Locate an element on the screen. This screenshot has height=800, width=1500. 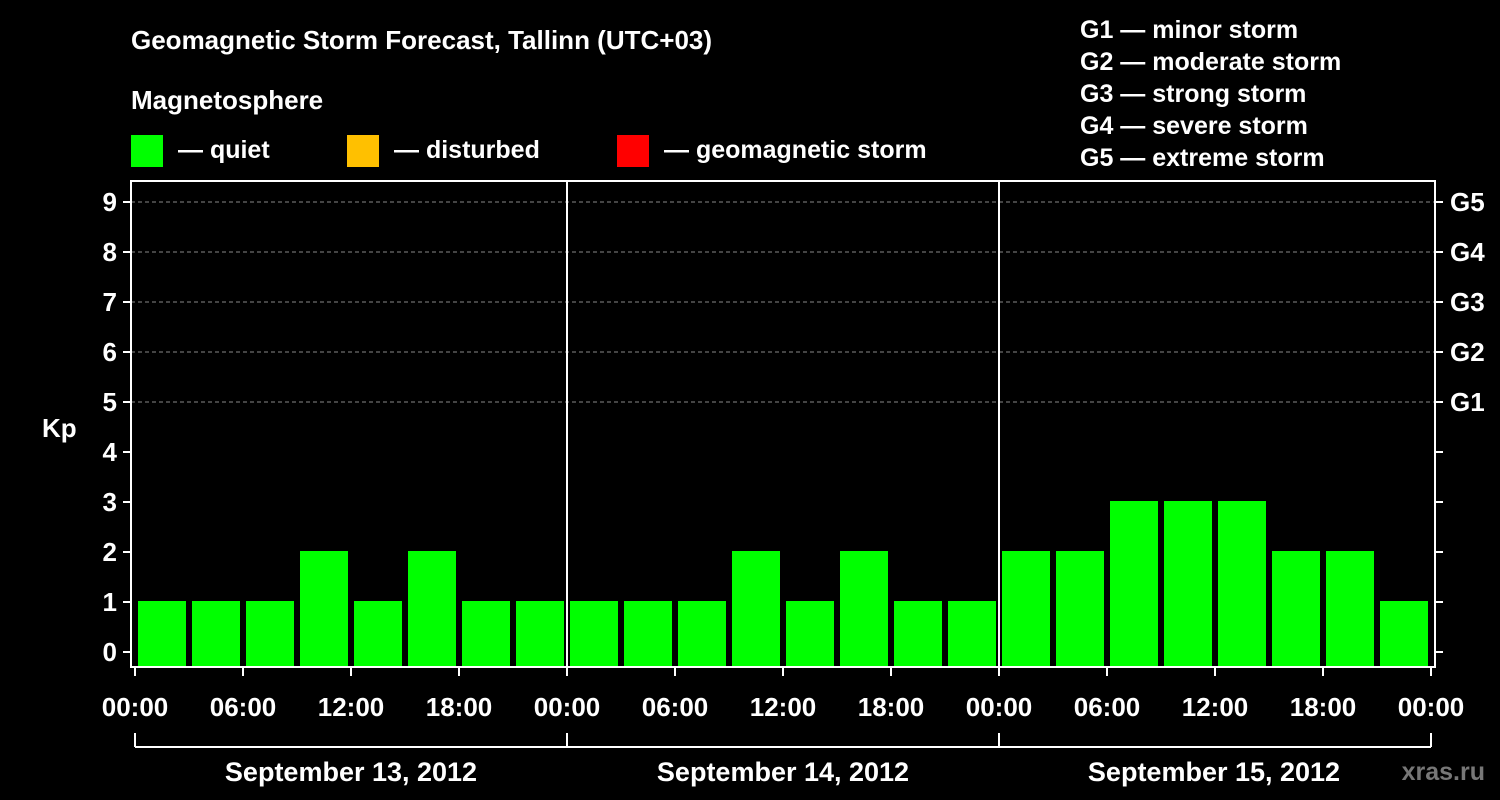
y-tick-label: 5 is located at coordinates (110, 402).